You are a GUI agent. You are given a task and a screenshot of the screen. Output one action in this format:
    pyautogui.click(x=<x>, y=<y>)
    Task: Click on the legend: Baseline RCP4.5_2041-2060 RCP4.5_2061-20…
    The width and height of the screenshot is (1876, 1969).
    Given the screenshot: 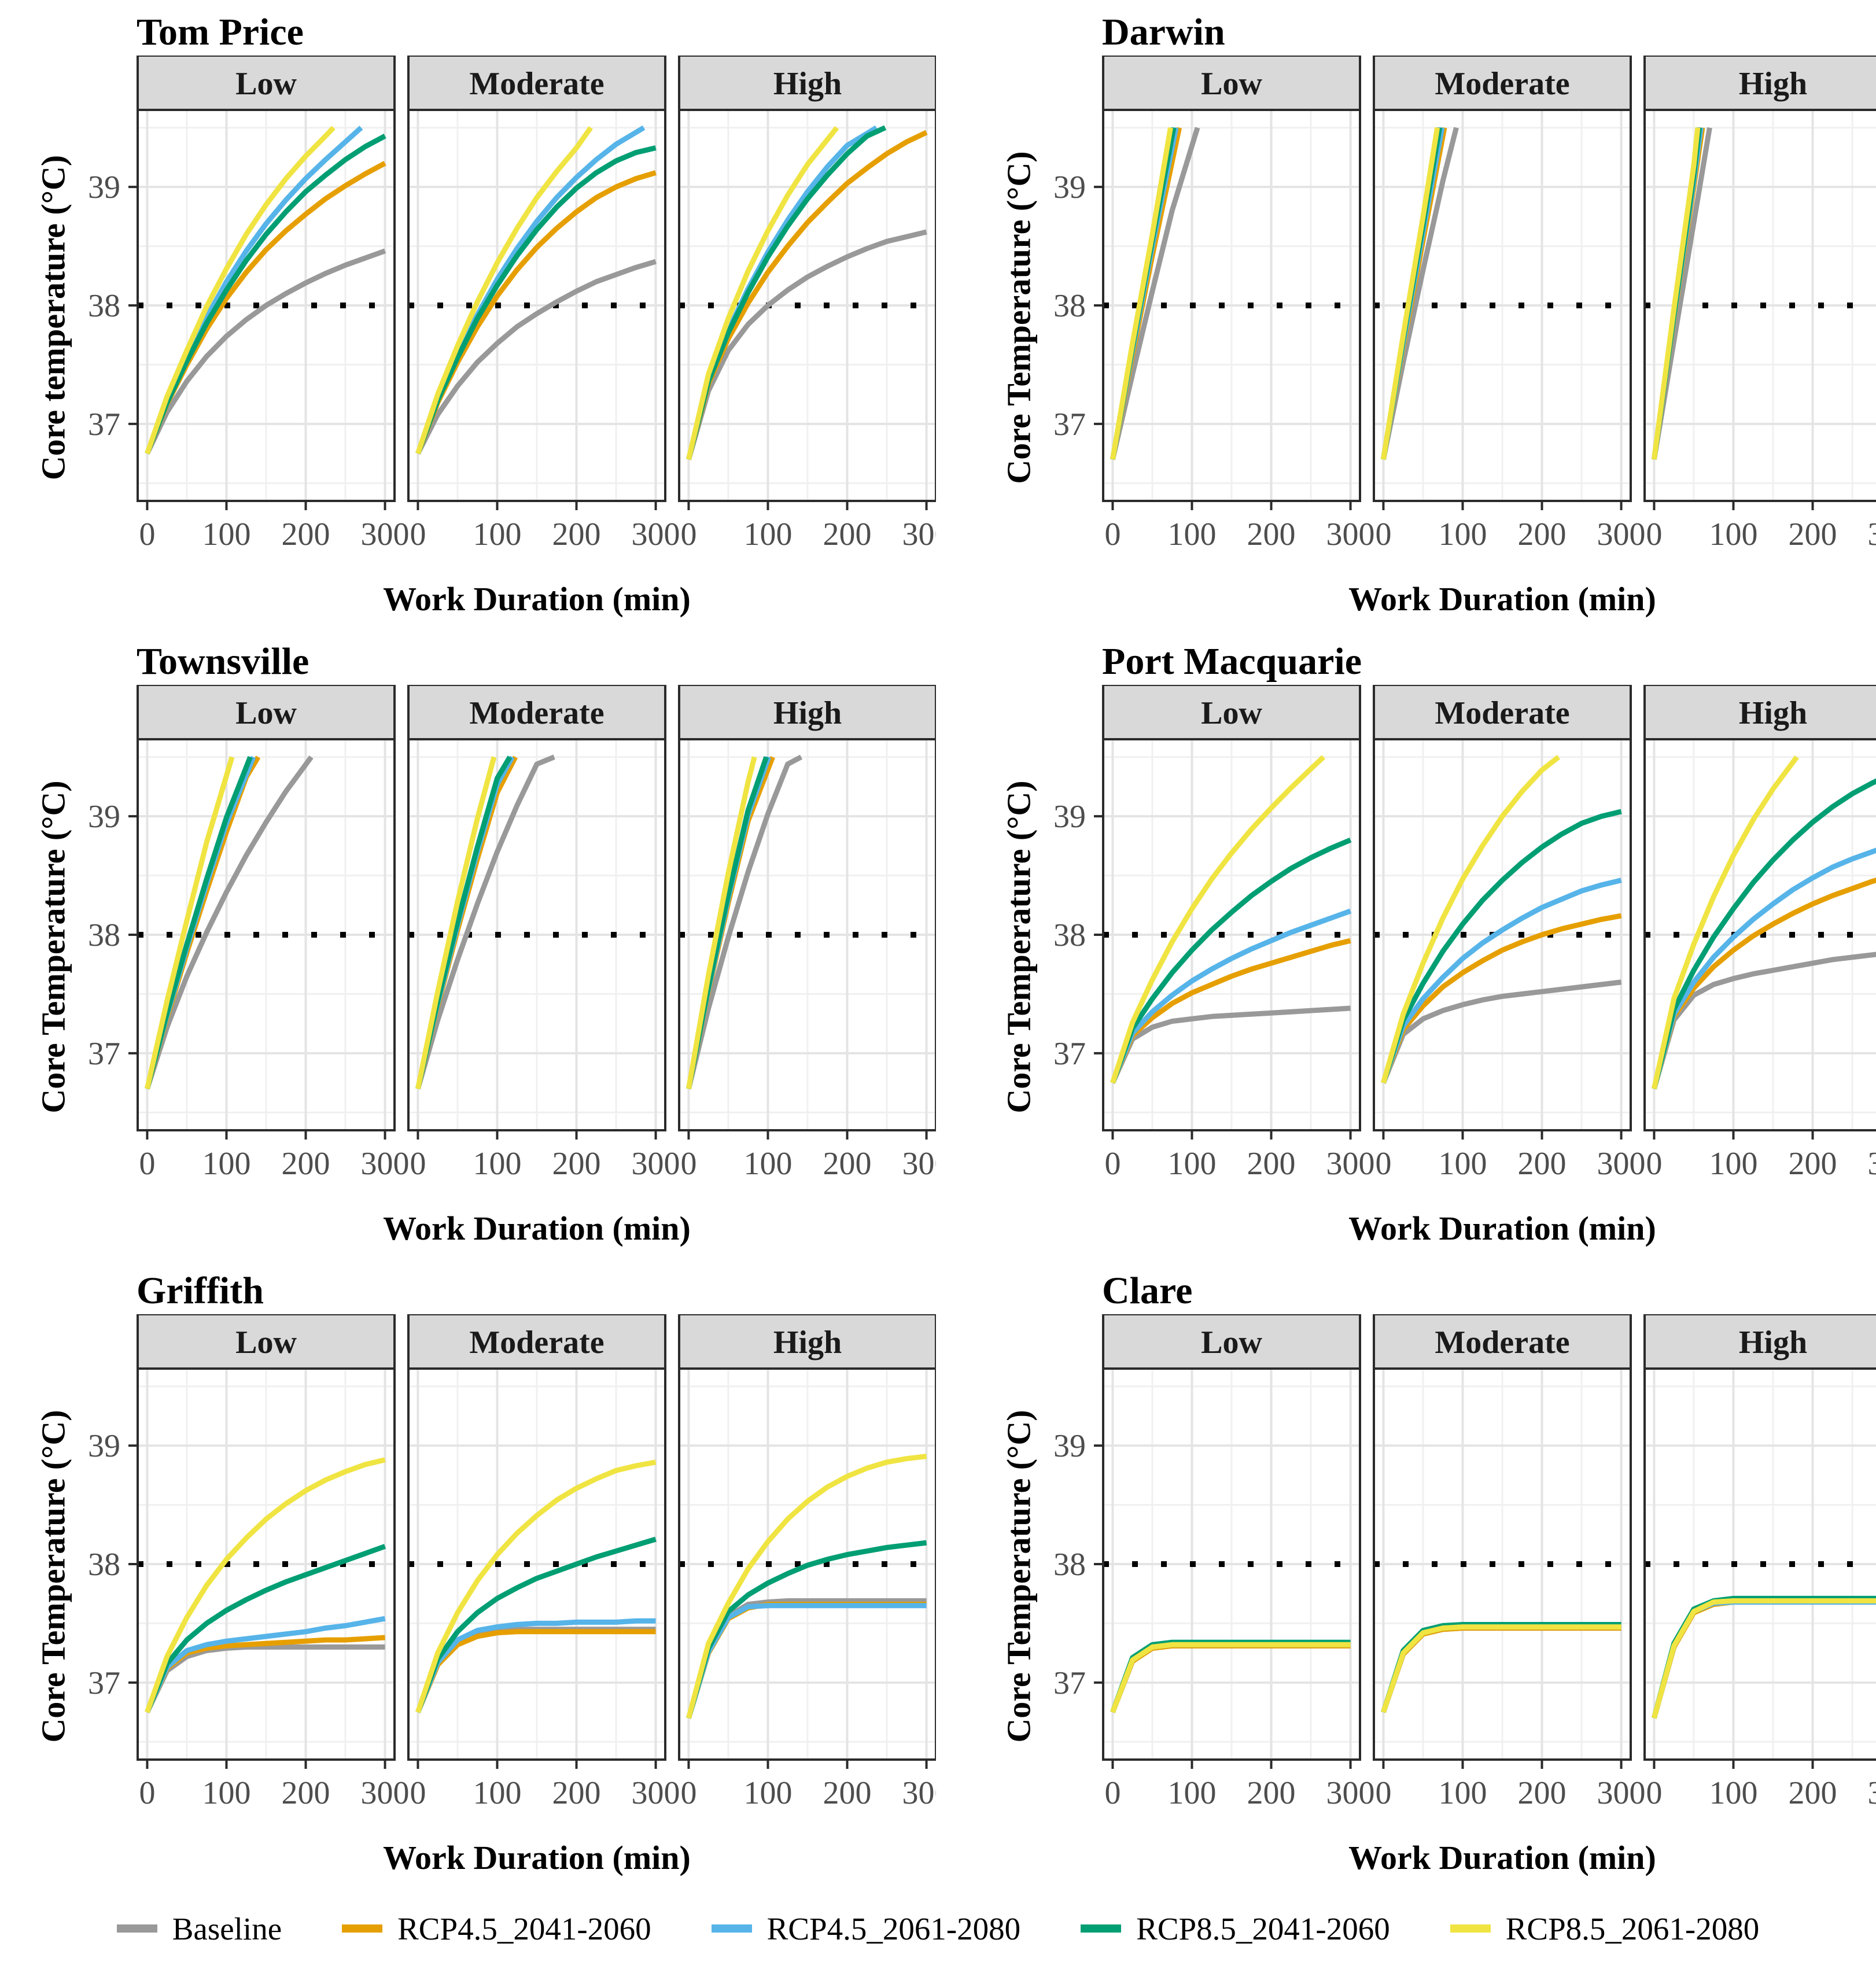 What is the action you would take?
    pyautogui.click(x=938, y=1929)
    